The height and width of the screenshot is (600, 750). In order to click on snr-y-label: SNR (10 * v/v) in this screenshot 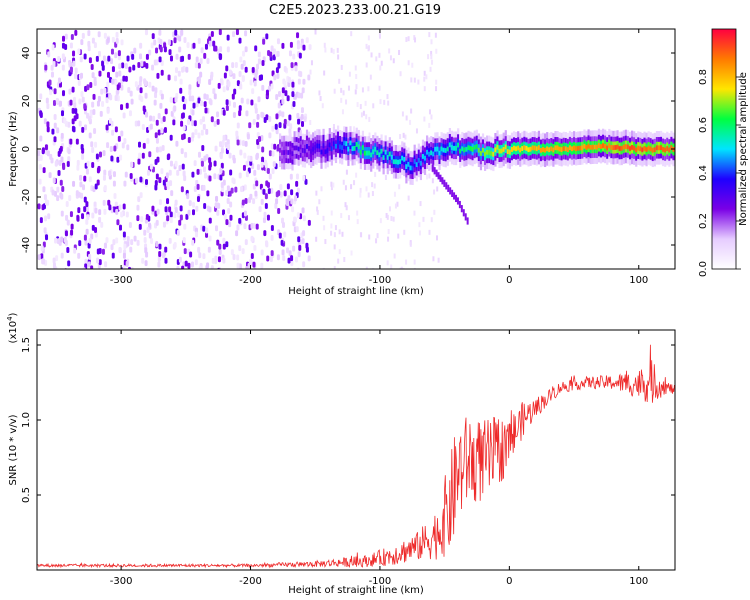, I will do `click(13, 449)`.